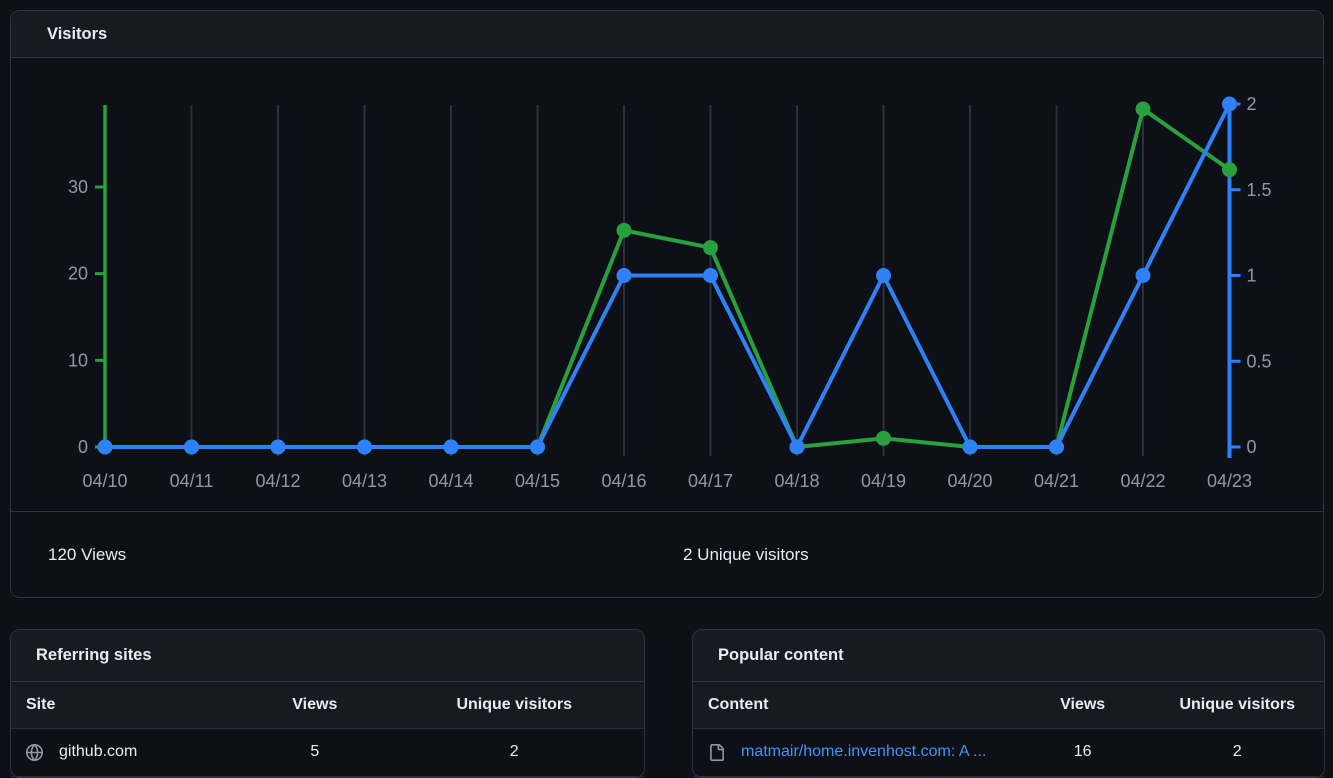 The image size is (1333, 778). Describe the element at coordinates (883, 481) in the screenshot. I see `svg-text: 04/19` at that location.